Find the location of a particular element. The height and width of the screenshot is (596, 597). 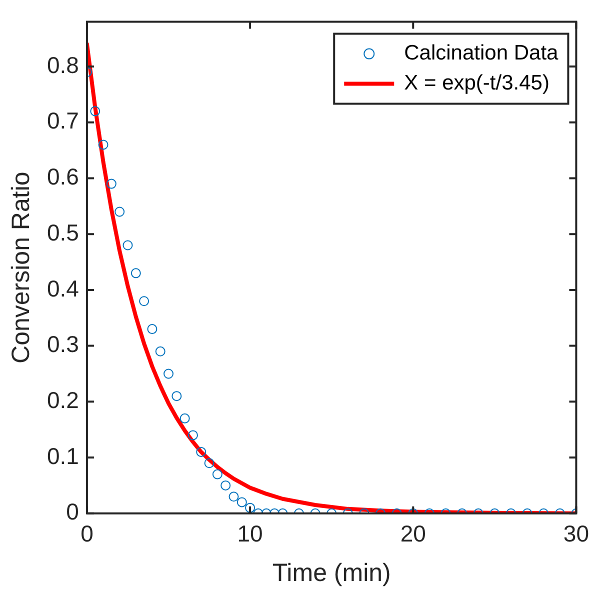

y-tick-label: 0.3 is located at coordinates (62, 344).